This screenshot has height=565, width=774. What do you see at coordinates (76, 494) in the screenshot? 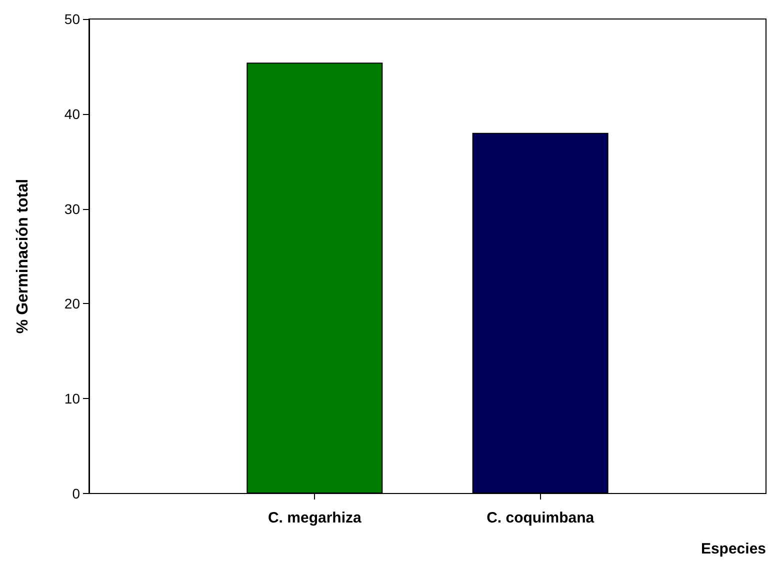
I see `y-tick-label: 0` at bounding box center [76, 494].